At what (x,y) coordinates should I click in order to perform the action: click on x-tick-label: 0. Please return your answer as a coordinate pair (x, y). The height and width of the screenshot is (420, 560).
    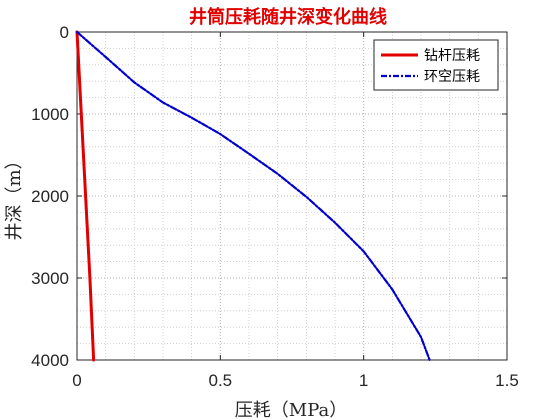
    Looking at the image, I should click on (76, 380).